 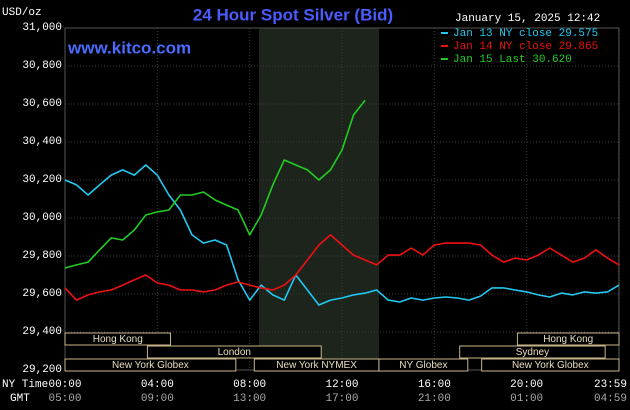 What do you see at coordinates (526, 399) in the screenshot?
I see `x-tick-gmt-label: 01:00` at bounding box center [526, 399].